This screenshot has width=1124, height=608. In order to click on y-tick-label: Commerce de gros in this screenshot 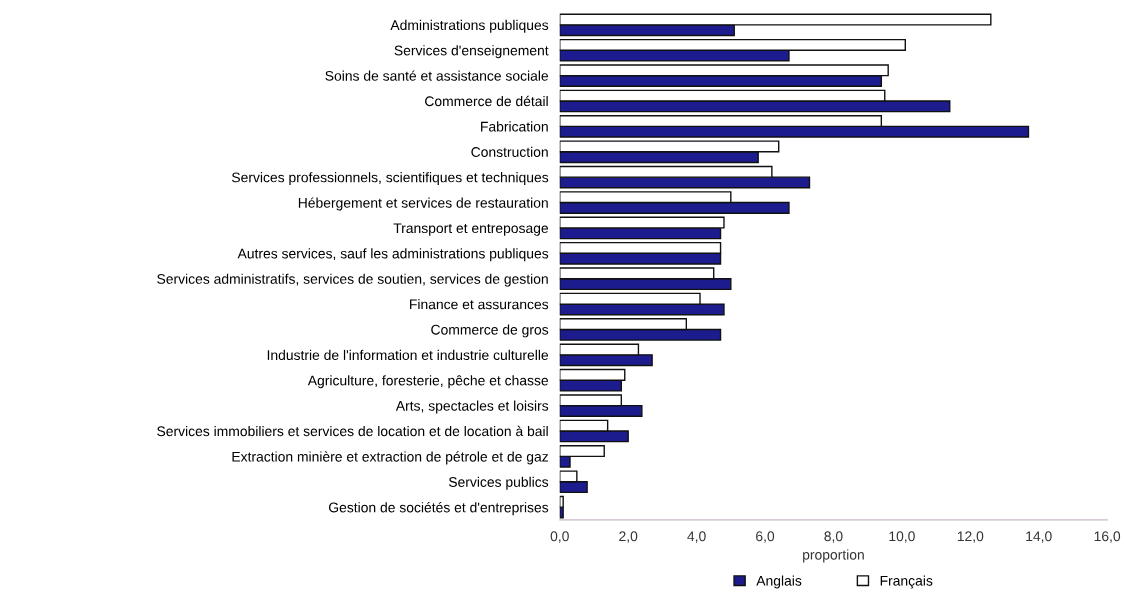, I will do `click(490, 331)`.